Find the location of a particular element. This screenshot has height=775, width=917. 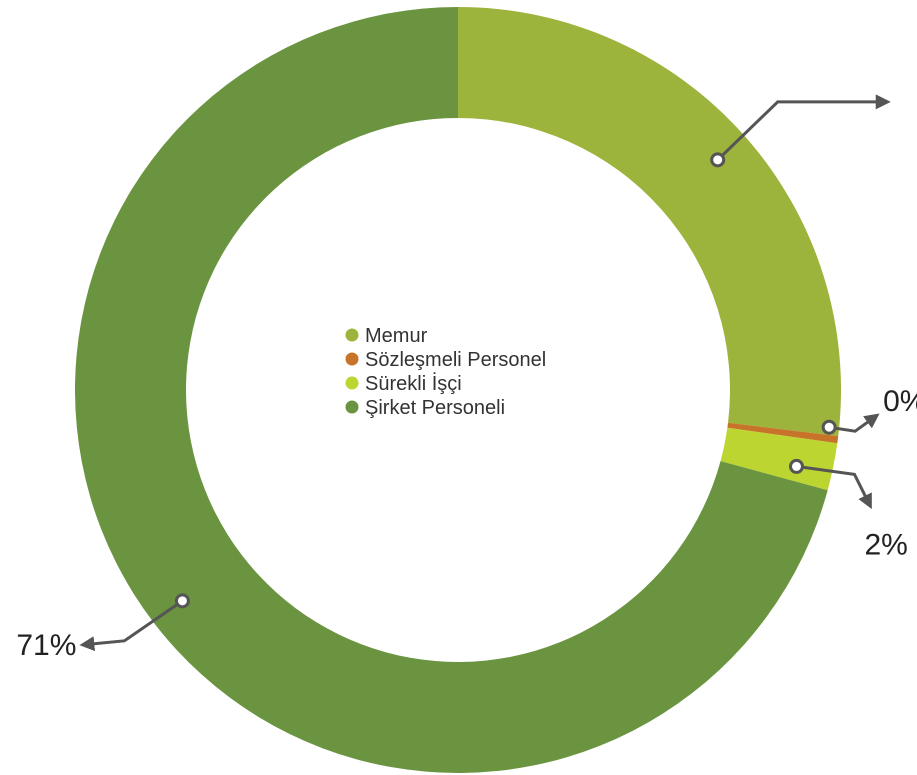

legend-label: Şirket Personeli is located at coordinates (435, 408).